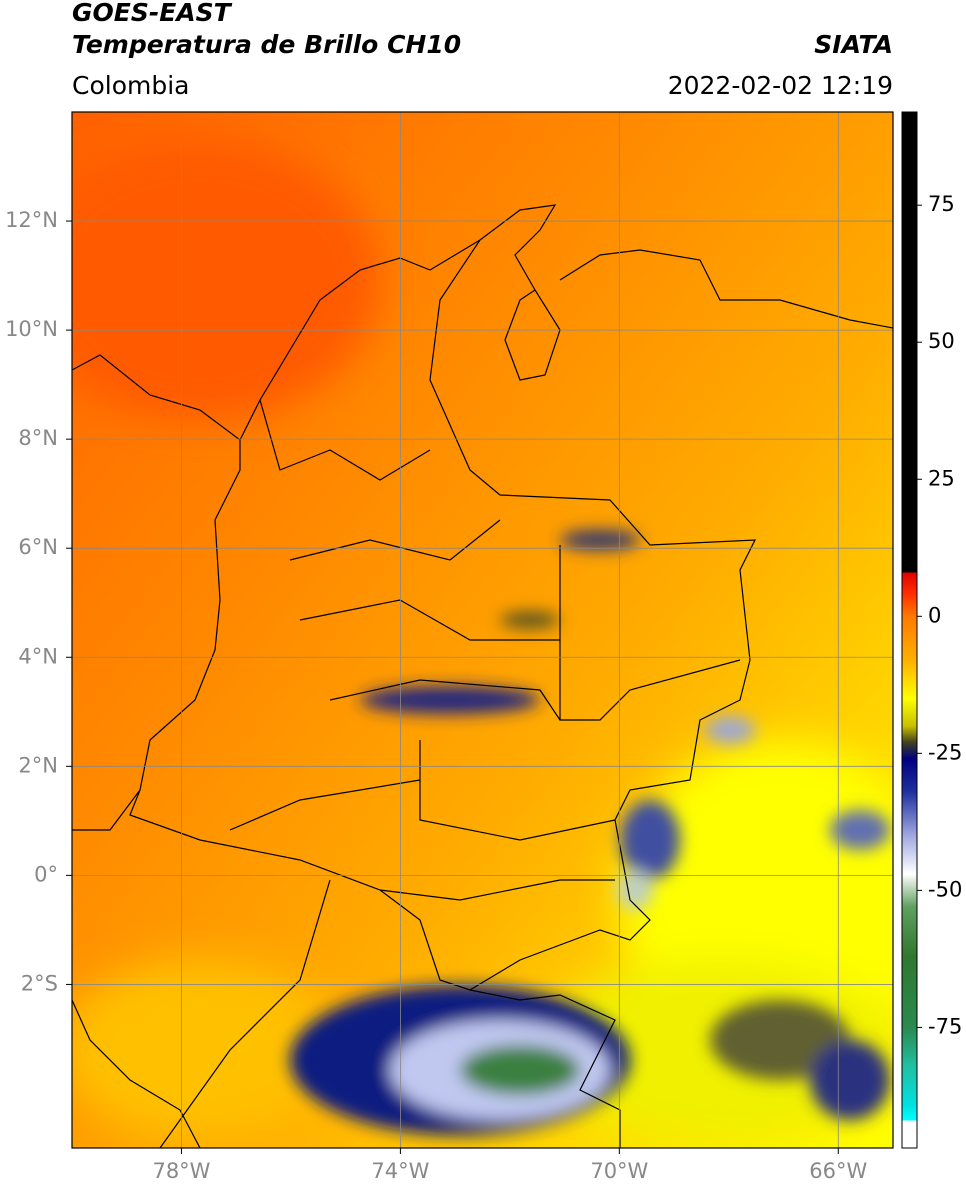  Describe the element at coordinates (38, 438) in the screenshot. I see `y-tick-label: 8°N` at that location.